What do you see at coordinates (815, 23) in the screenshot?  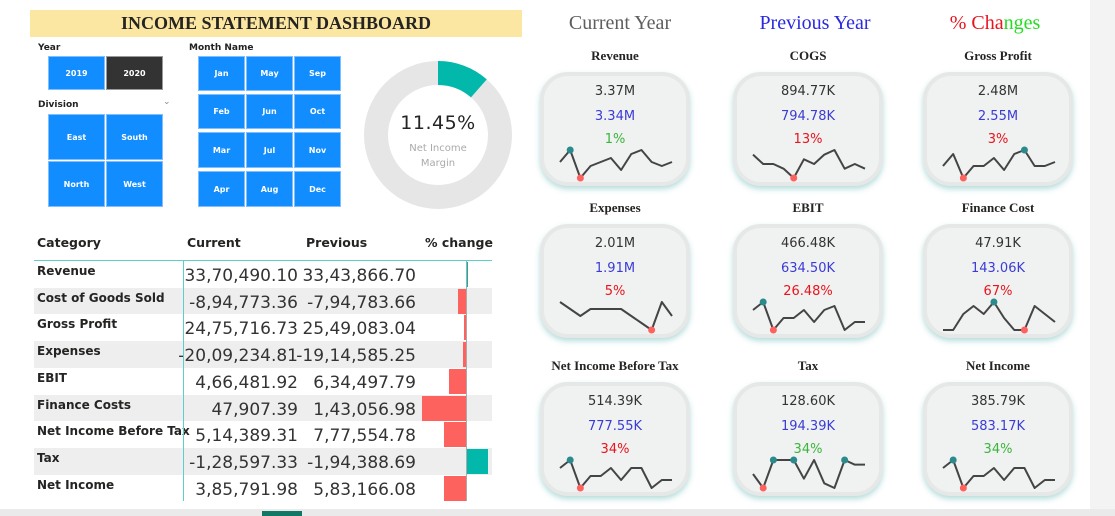 I see `legend-previous-year: Previous Year` at bounding box center [815, 23].